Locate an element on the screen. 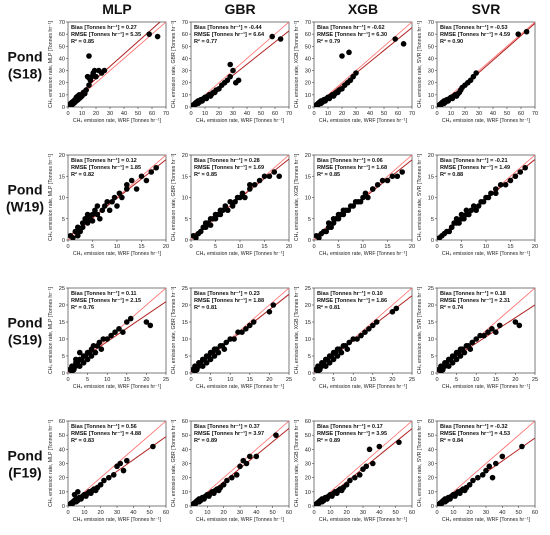 The image size is (550, 535). stat-rmse: RMSE [Tonnes hr⁻¹] = 1.69 is located at coordinates (229, 167).